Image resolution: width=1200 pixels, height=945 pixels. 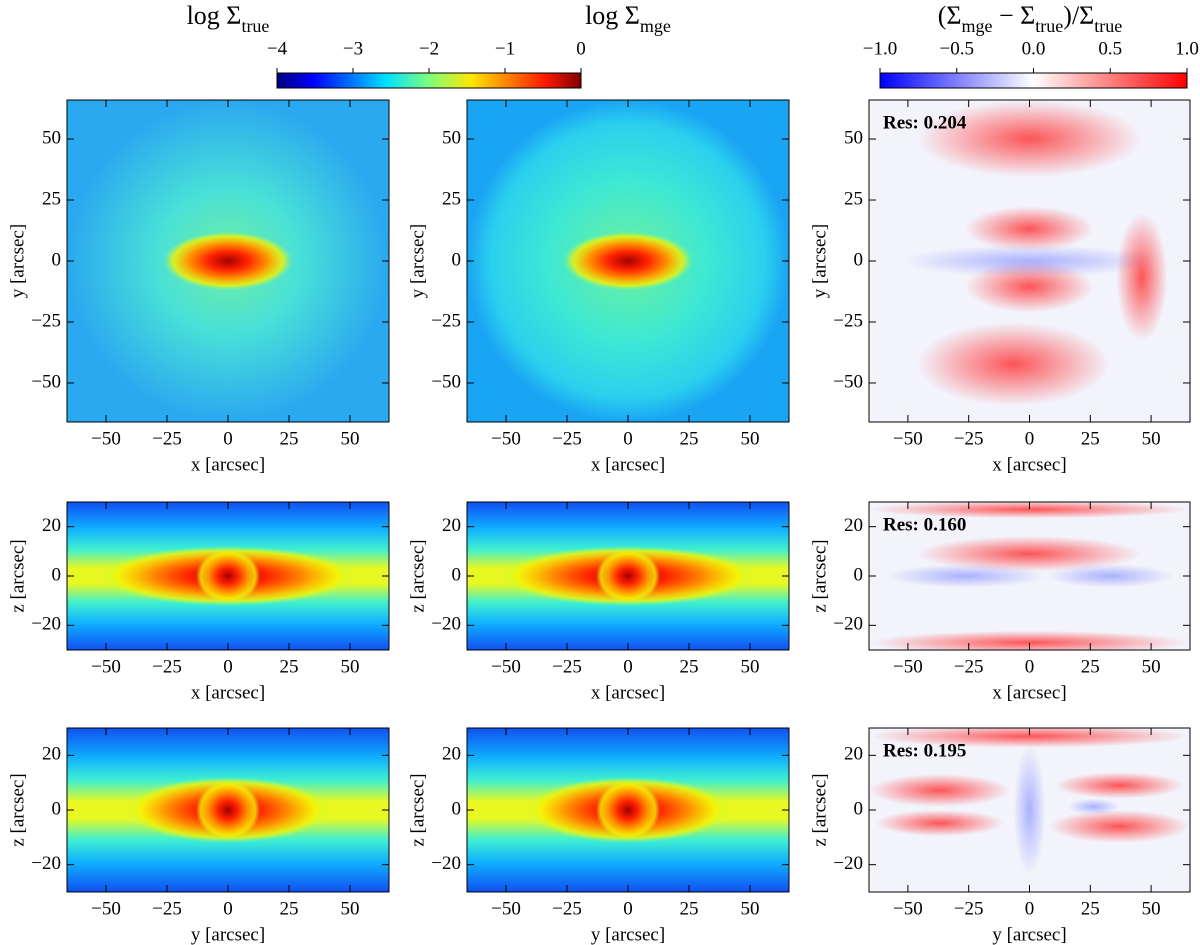 What do you see at coordinates (353, 48) in the screenshot?
I see `colorbar-tick-label: −3` at bounding box center [353, 48].